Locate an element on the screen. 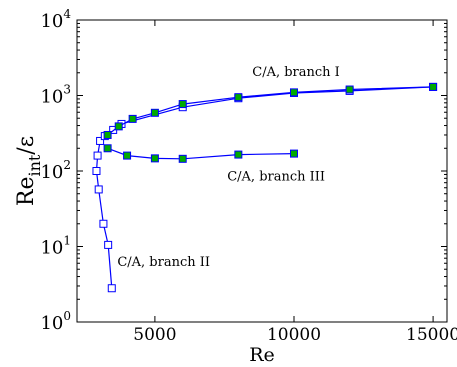 Image resolution: width=457 pixels, height=367 pixels. y-tick-label: 10³ is located at coordinates (55, 95).